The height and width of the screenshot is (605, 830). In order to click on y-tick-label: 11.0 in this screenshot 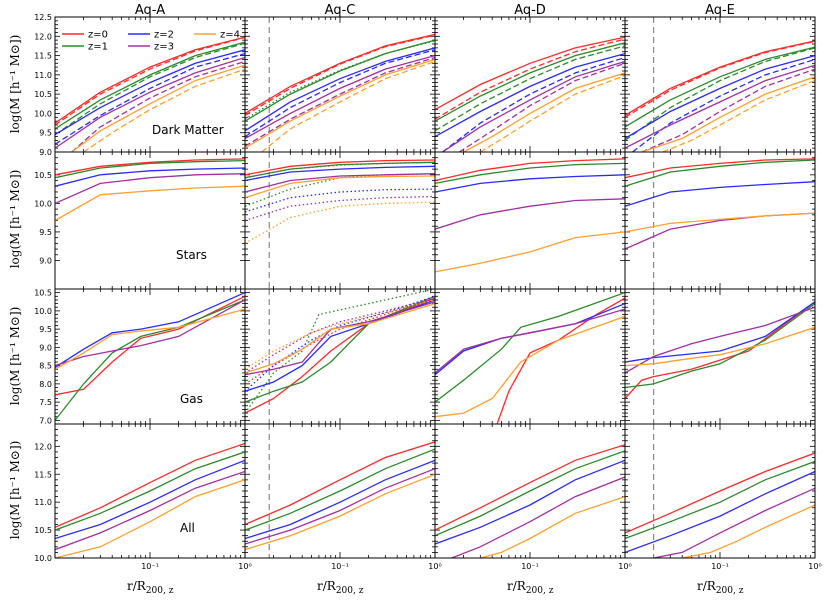, I will do `click(43, 502)`.